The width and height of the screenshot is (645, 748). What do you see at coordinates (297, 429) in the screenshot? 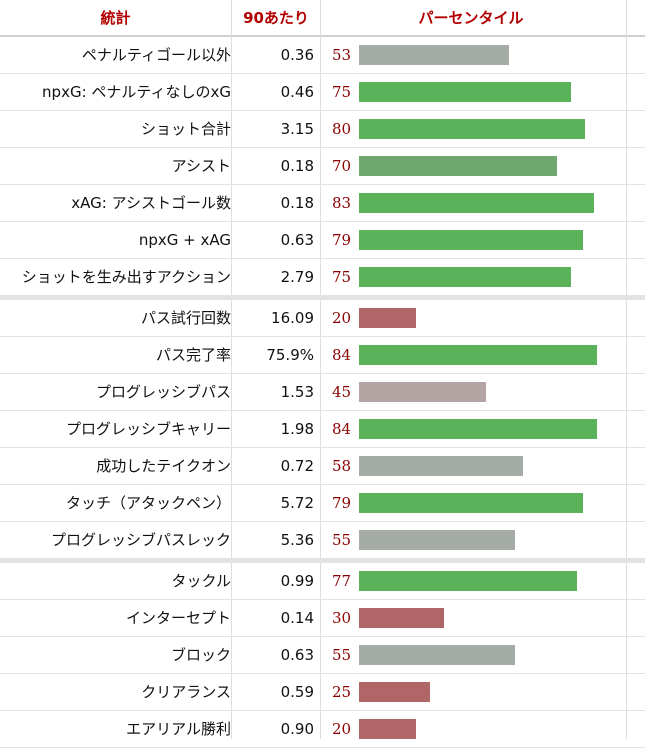
I see `per90-value: 1.98` at bounding box center [297, 429].